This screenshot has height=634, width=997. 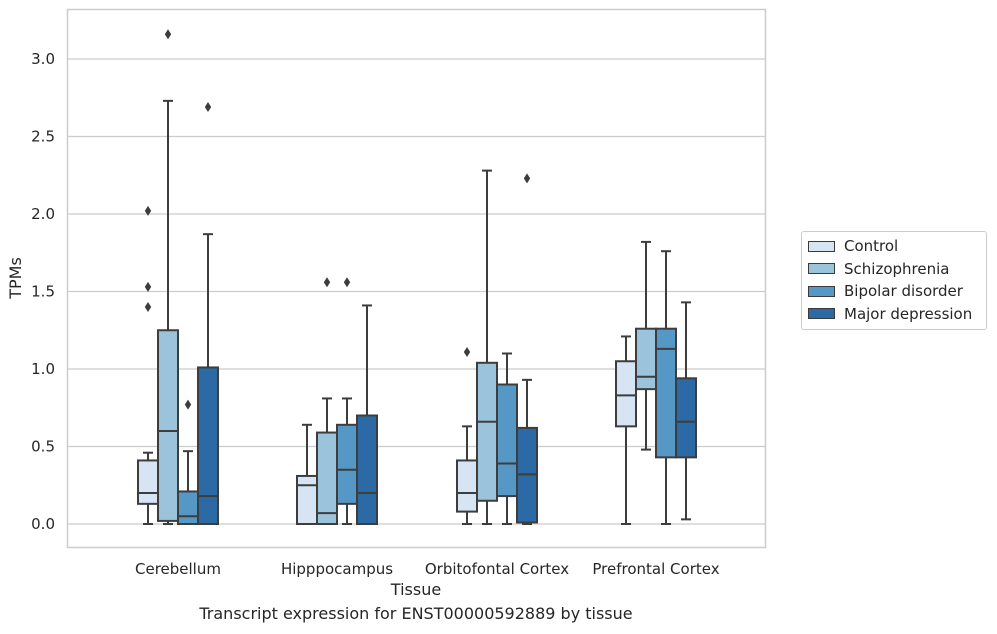 What do you see at coordinates (43, 447) in the screenshot?
I see `y-tick-label: 0.5` at bounding box center [43, 447].